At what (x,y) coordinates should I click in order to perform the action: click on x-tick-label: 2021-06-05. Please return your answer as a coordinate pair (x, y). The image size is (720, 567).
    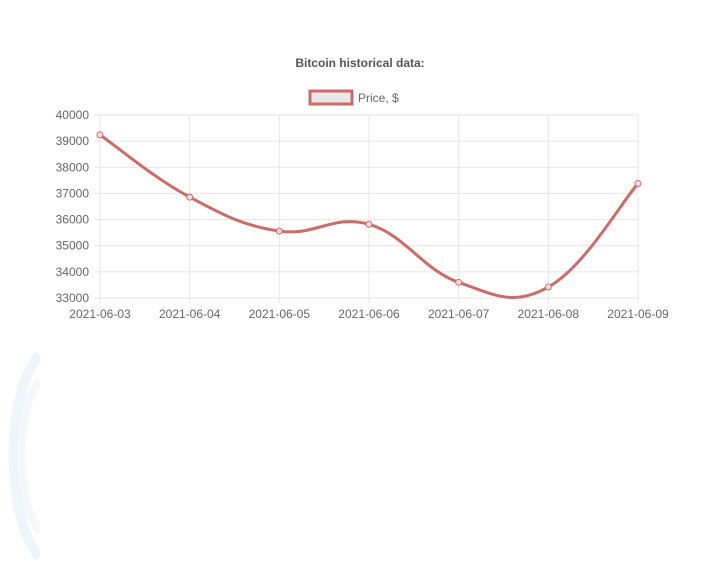
    Looking at the image, I should click on (280, 314).